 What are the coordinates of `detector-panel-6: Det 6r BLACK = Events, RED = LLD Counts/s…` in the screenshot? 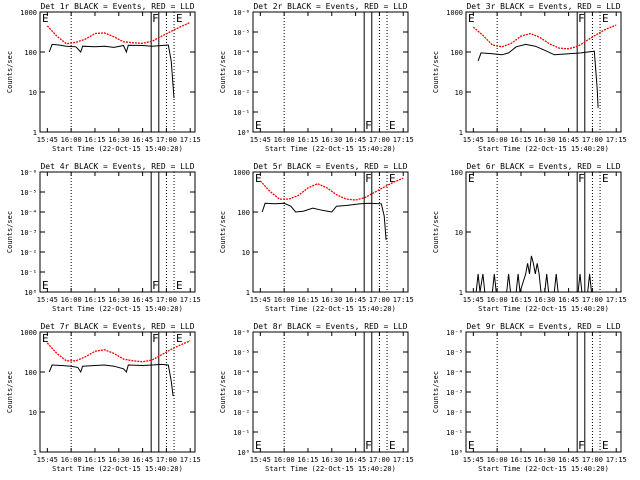 It's located at (529, 237).